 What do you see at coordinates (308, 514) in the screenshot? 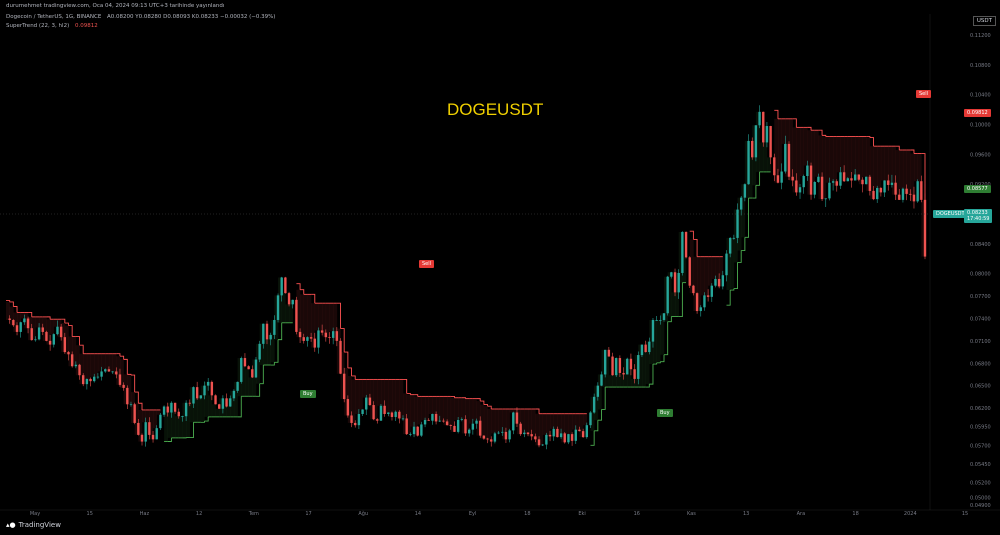
I see `x-tick-label: 17` at bounding box center [308, 514].